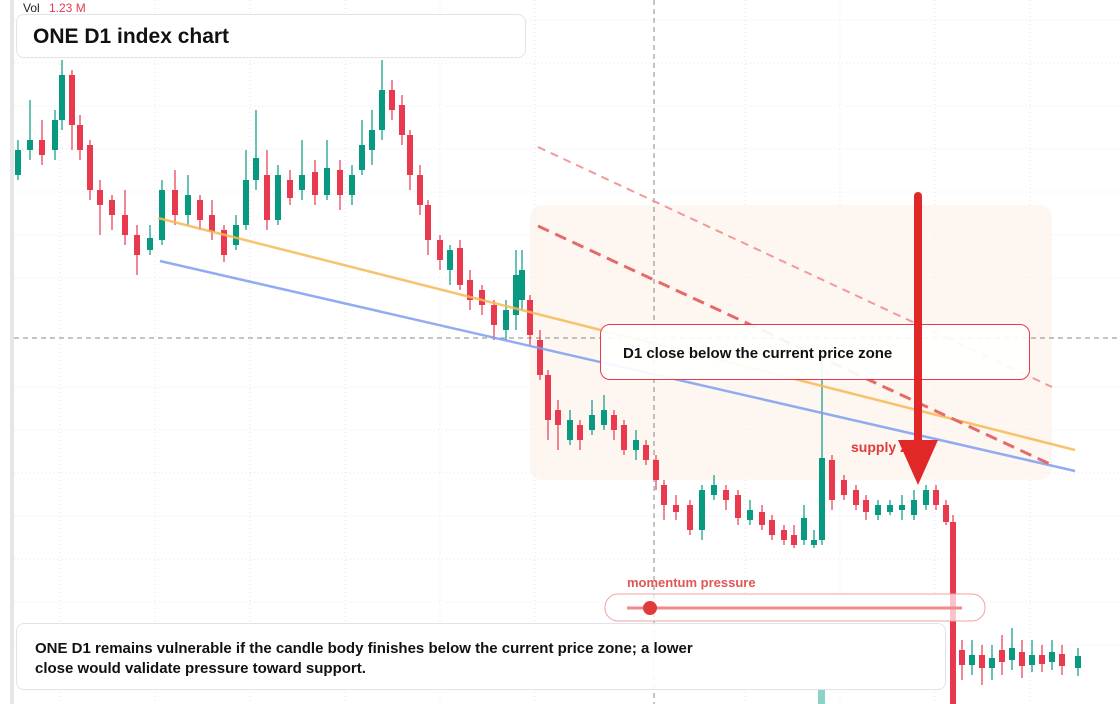  I want to click on zone-label: supply zone, so click(891, 447).